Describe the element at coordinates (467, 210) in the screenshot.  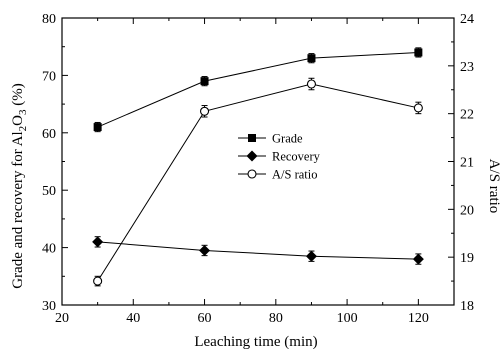
I see `y-right-tick-label: 20` at that location.